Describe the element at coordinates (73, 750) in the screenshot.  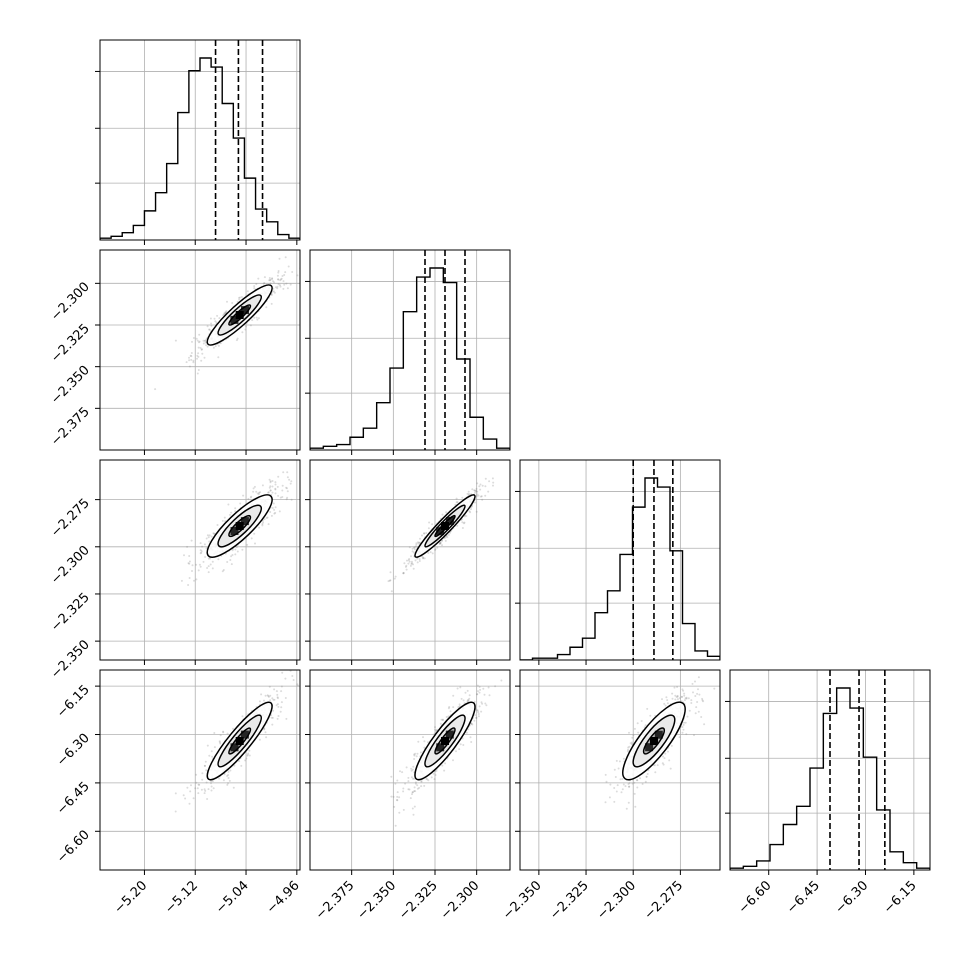
I see `y-tick-label: −6.30` at that location.